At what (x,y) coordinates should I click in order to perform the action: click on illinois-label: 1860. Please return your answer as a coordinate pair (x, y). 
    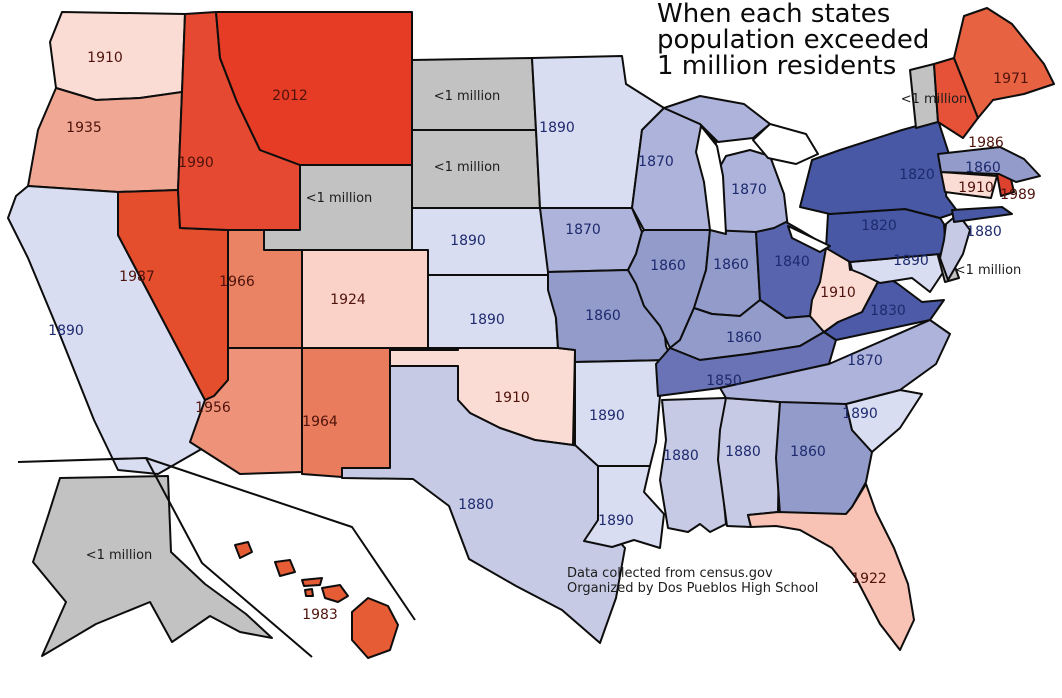
    Looking at the image, I should click on (668, 266).